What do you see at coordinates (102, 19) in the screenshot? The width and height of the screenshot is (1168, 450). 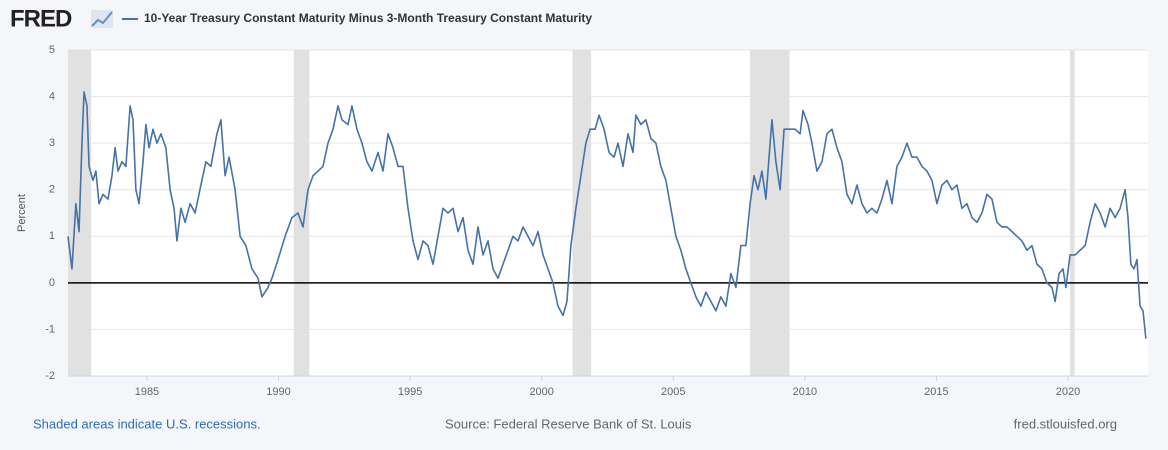 I see `logo-icon` at bounding box center [102, 19].